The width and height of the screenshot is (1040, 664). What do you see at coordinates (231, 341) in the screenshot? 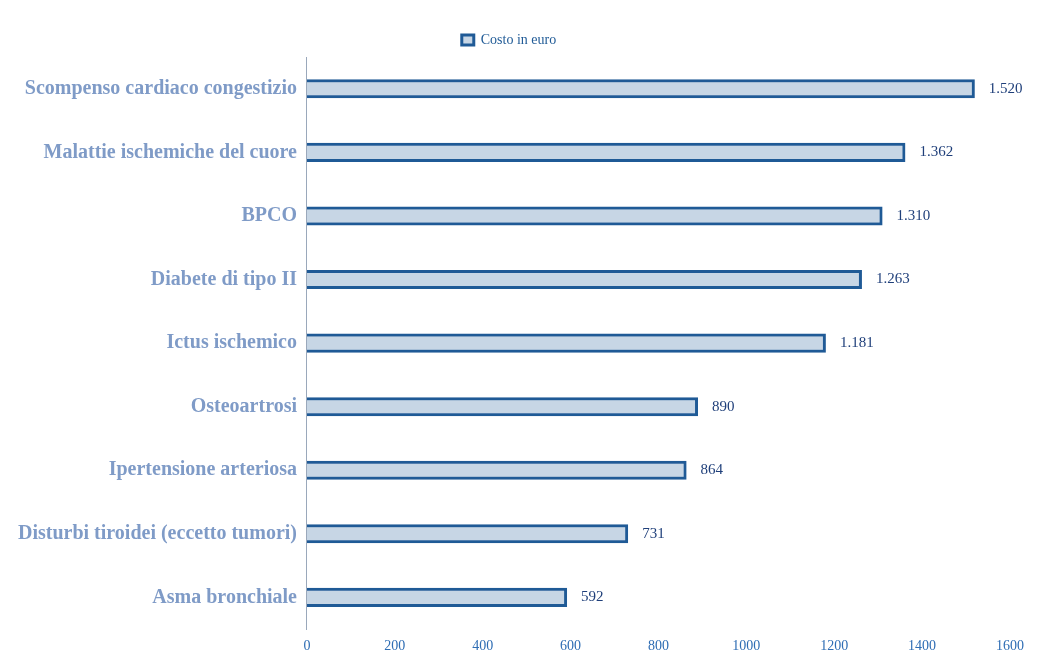
I see `y-tick-label: Ictus ischemico` at bounding box center [231, 341].